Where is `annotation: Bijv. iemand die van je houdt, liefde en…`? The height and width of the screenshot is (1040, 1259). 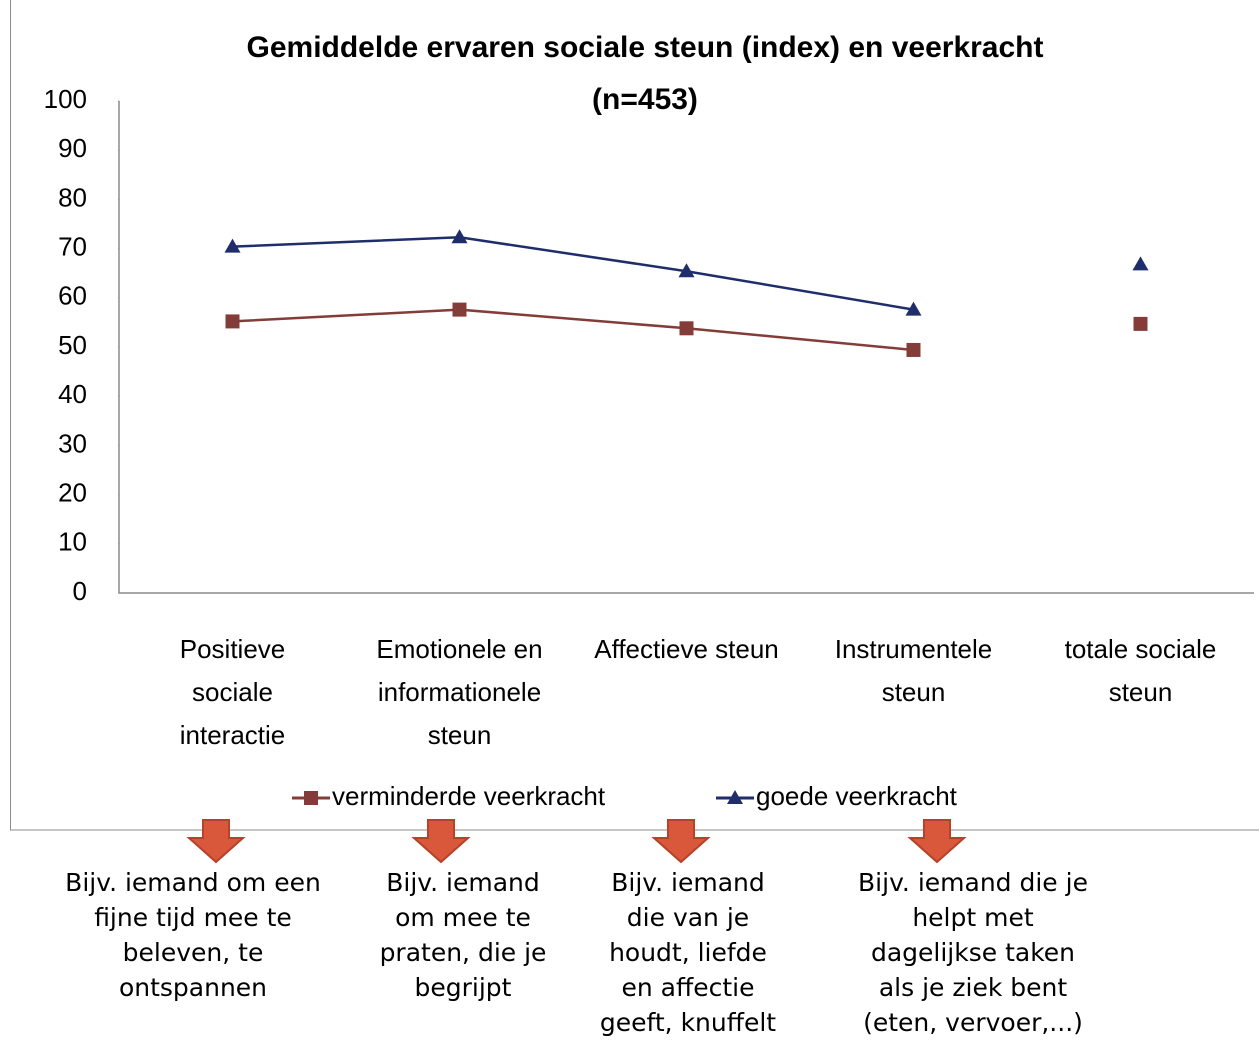 annotation: Bijv. iemand die van je houdt, liefde en… is located at coordinates (688, 952).